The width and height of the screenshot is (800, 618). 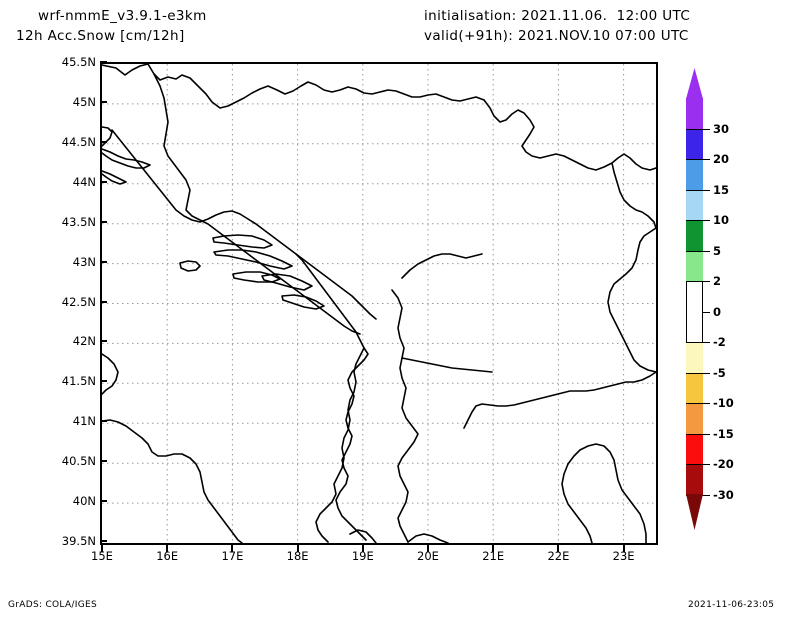 I want to click on lon-tick-label-22E: 22E, so click(x=558, y=556).